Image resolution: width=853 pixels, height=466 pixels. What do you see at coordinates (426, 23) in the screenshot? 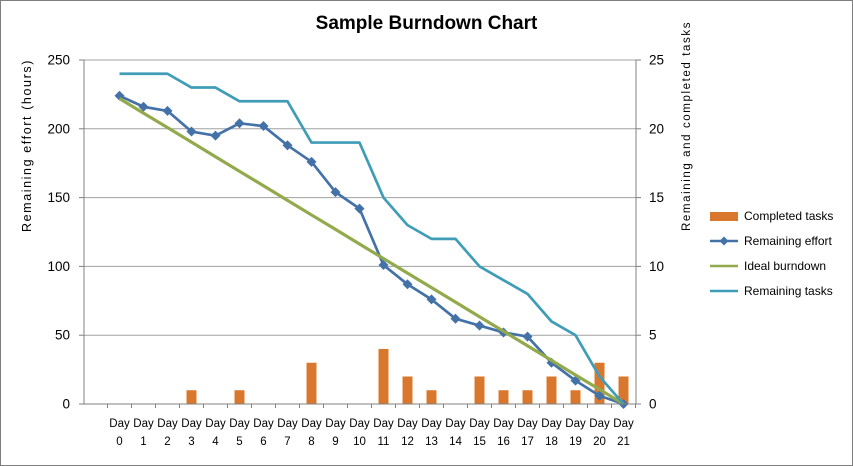
I see `chart-title: Sample Burndown Chart` at bounding box center [426, 23].